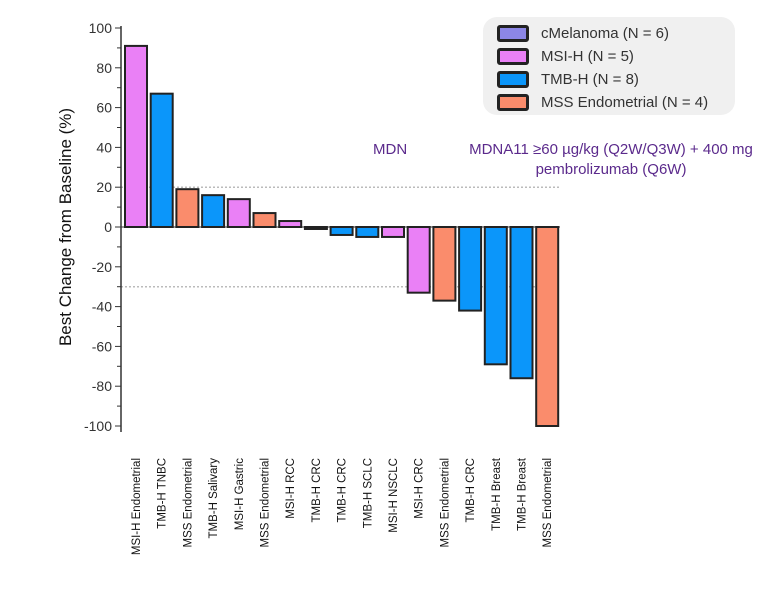  I want to click on legend-label: MSI-H (N = 5), so click(587, 56).